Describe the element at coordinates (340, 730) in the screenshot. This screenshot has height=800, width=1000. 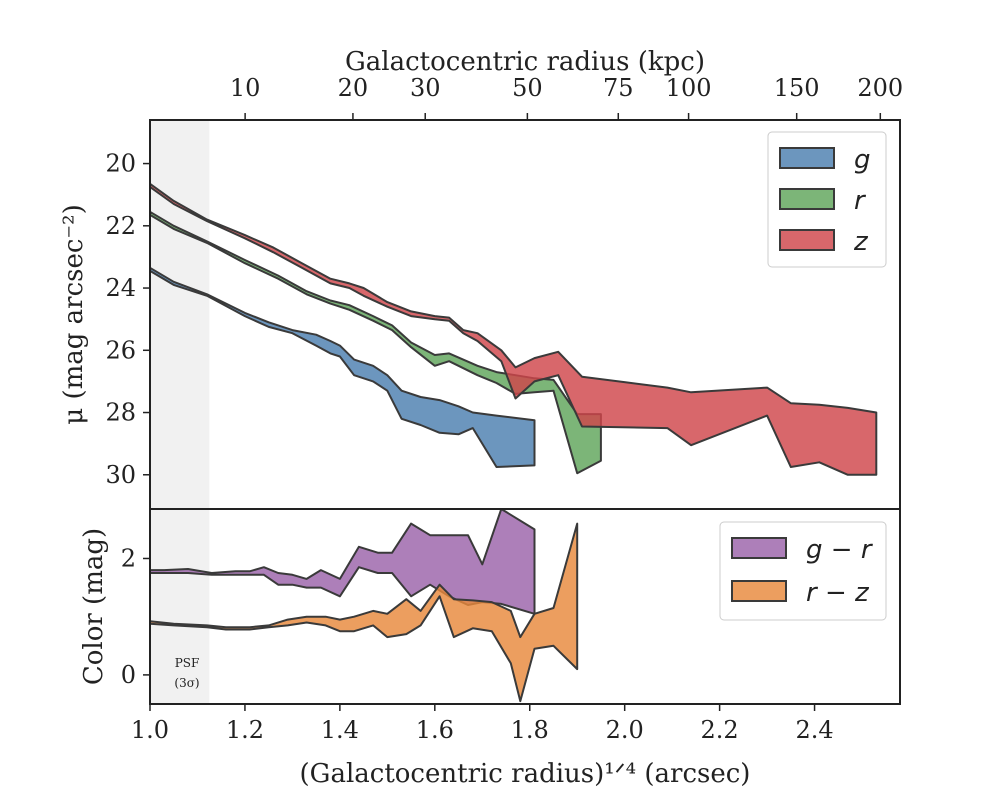
I see `xtick-label-2: 1.4` at that location.